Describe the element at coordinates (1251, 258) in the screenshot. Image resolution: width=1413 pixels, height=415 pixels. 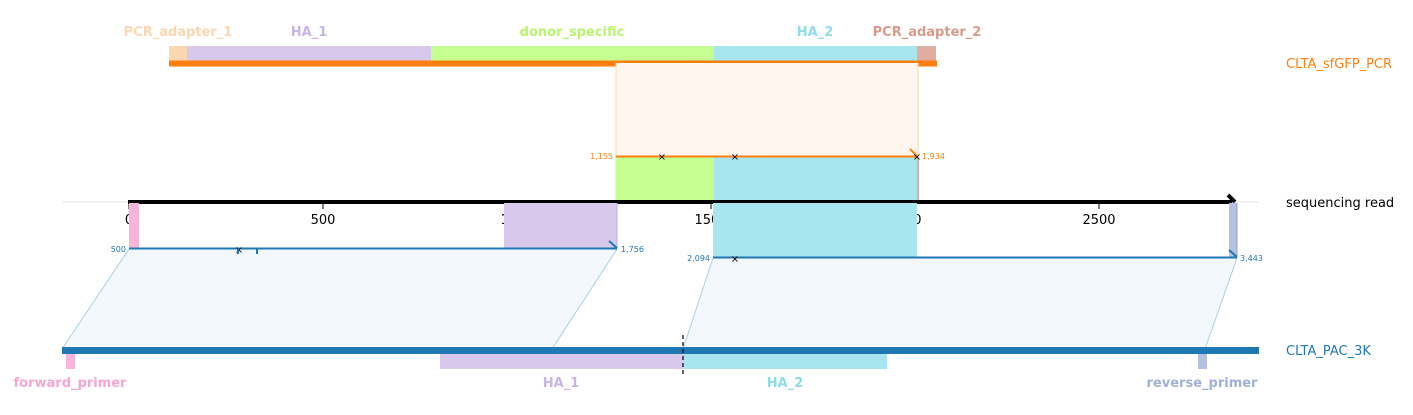
I see `pac-right-alignment-end-label: 3,443` at that location.